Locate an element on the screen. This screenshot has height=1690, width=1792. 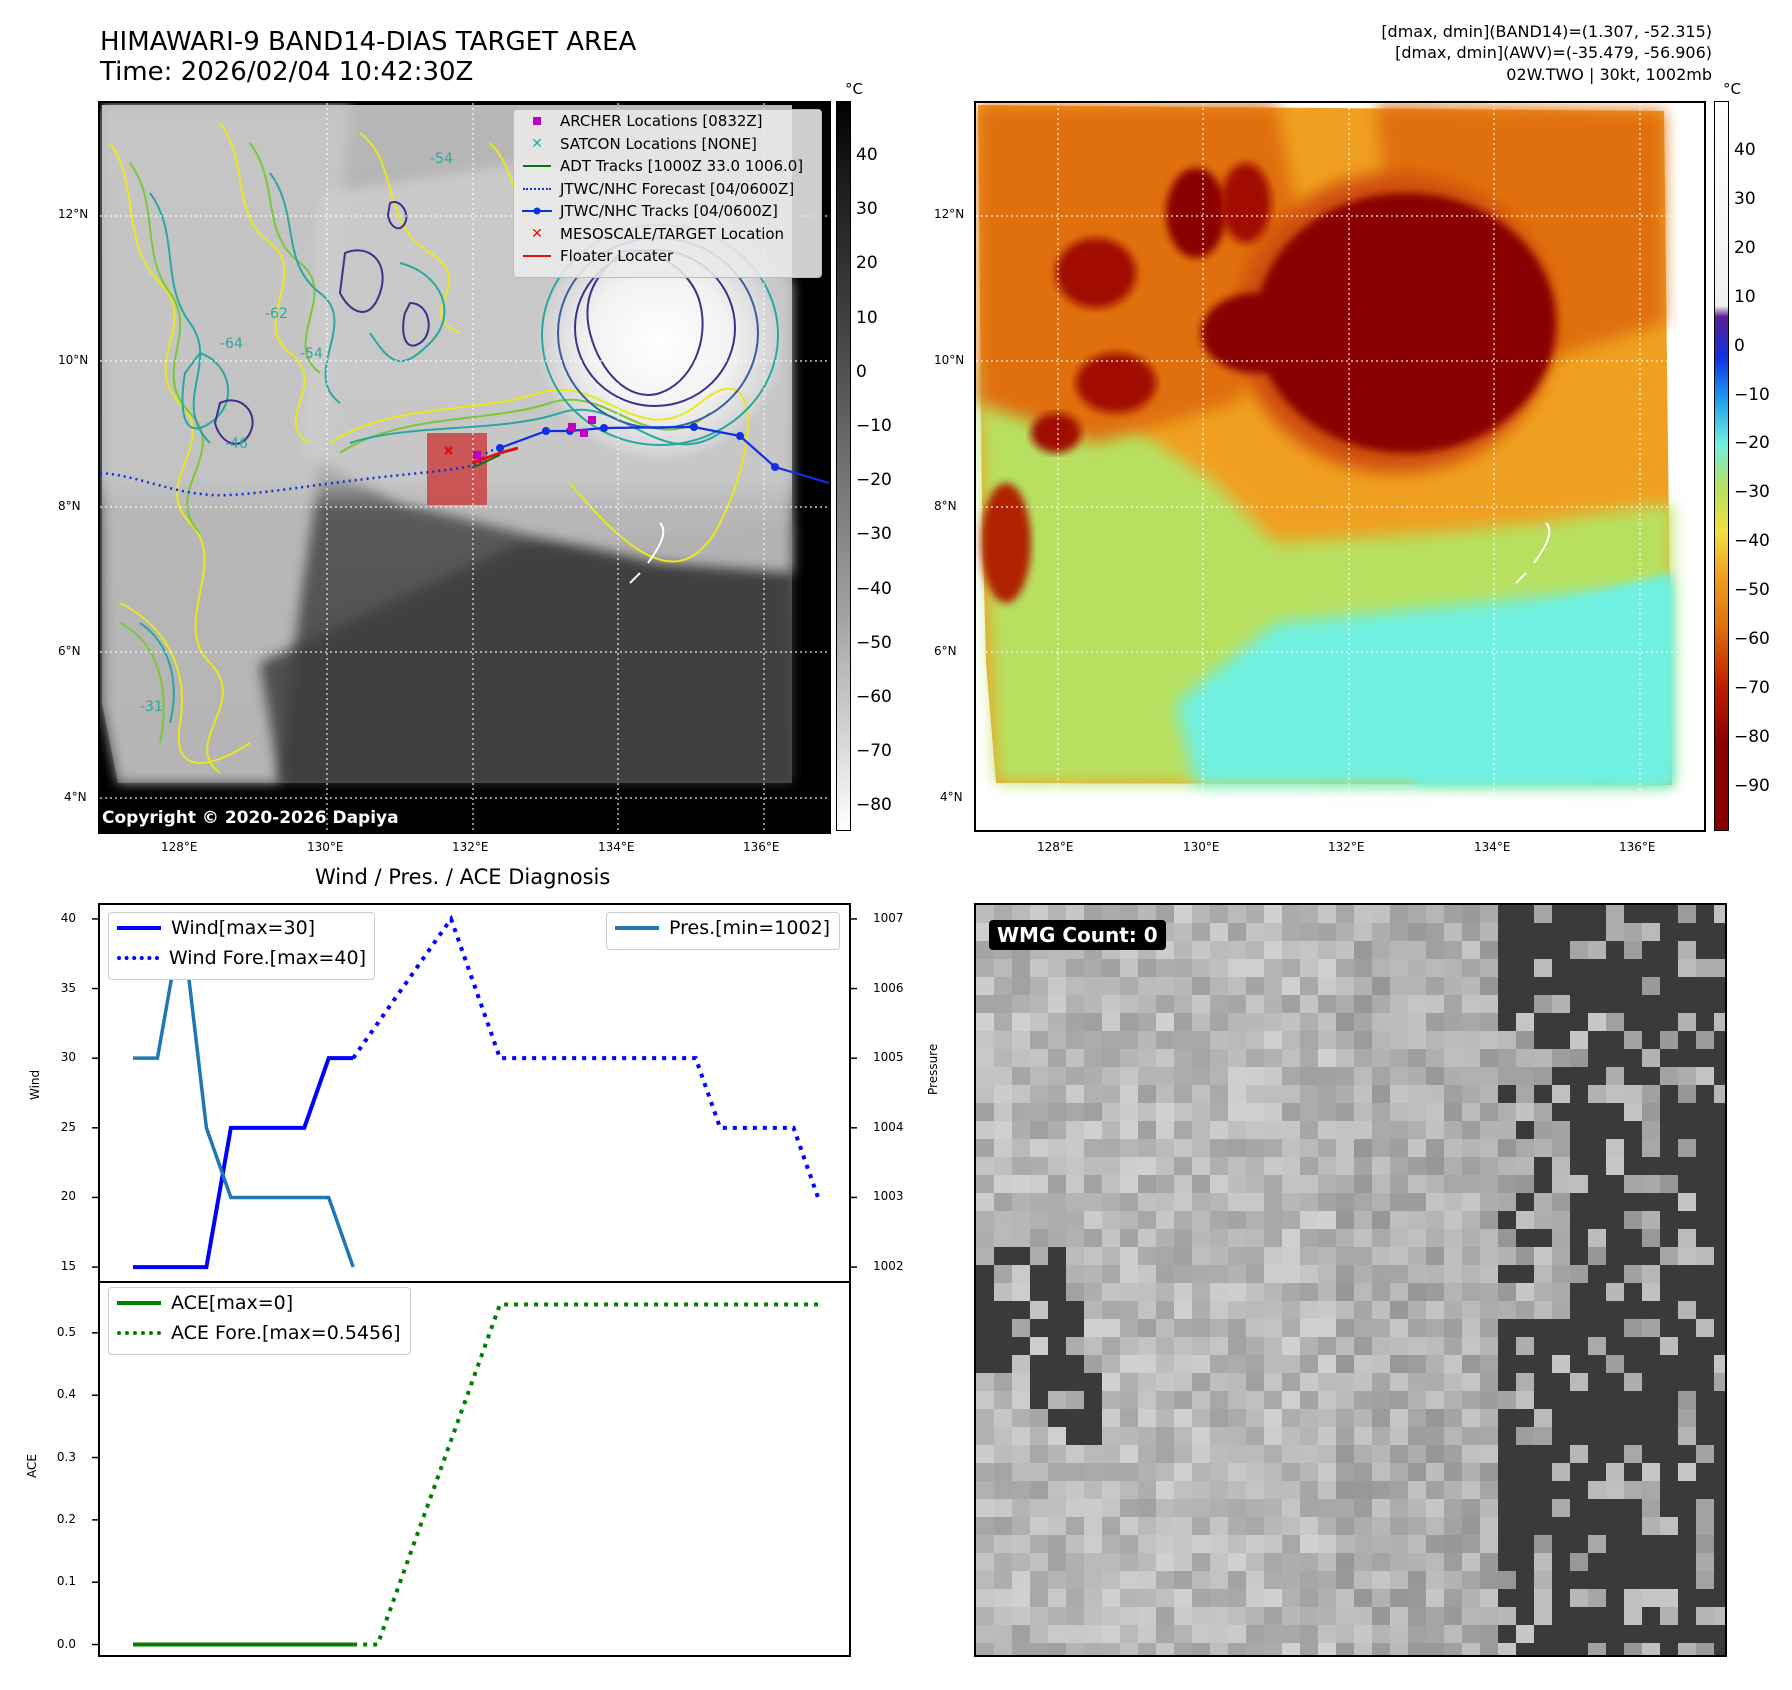
colorbar-awv-unit: °C is located at coordinates (1732, 89).